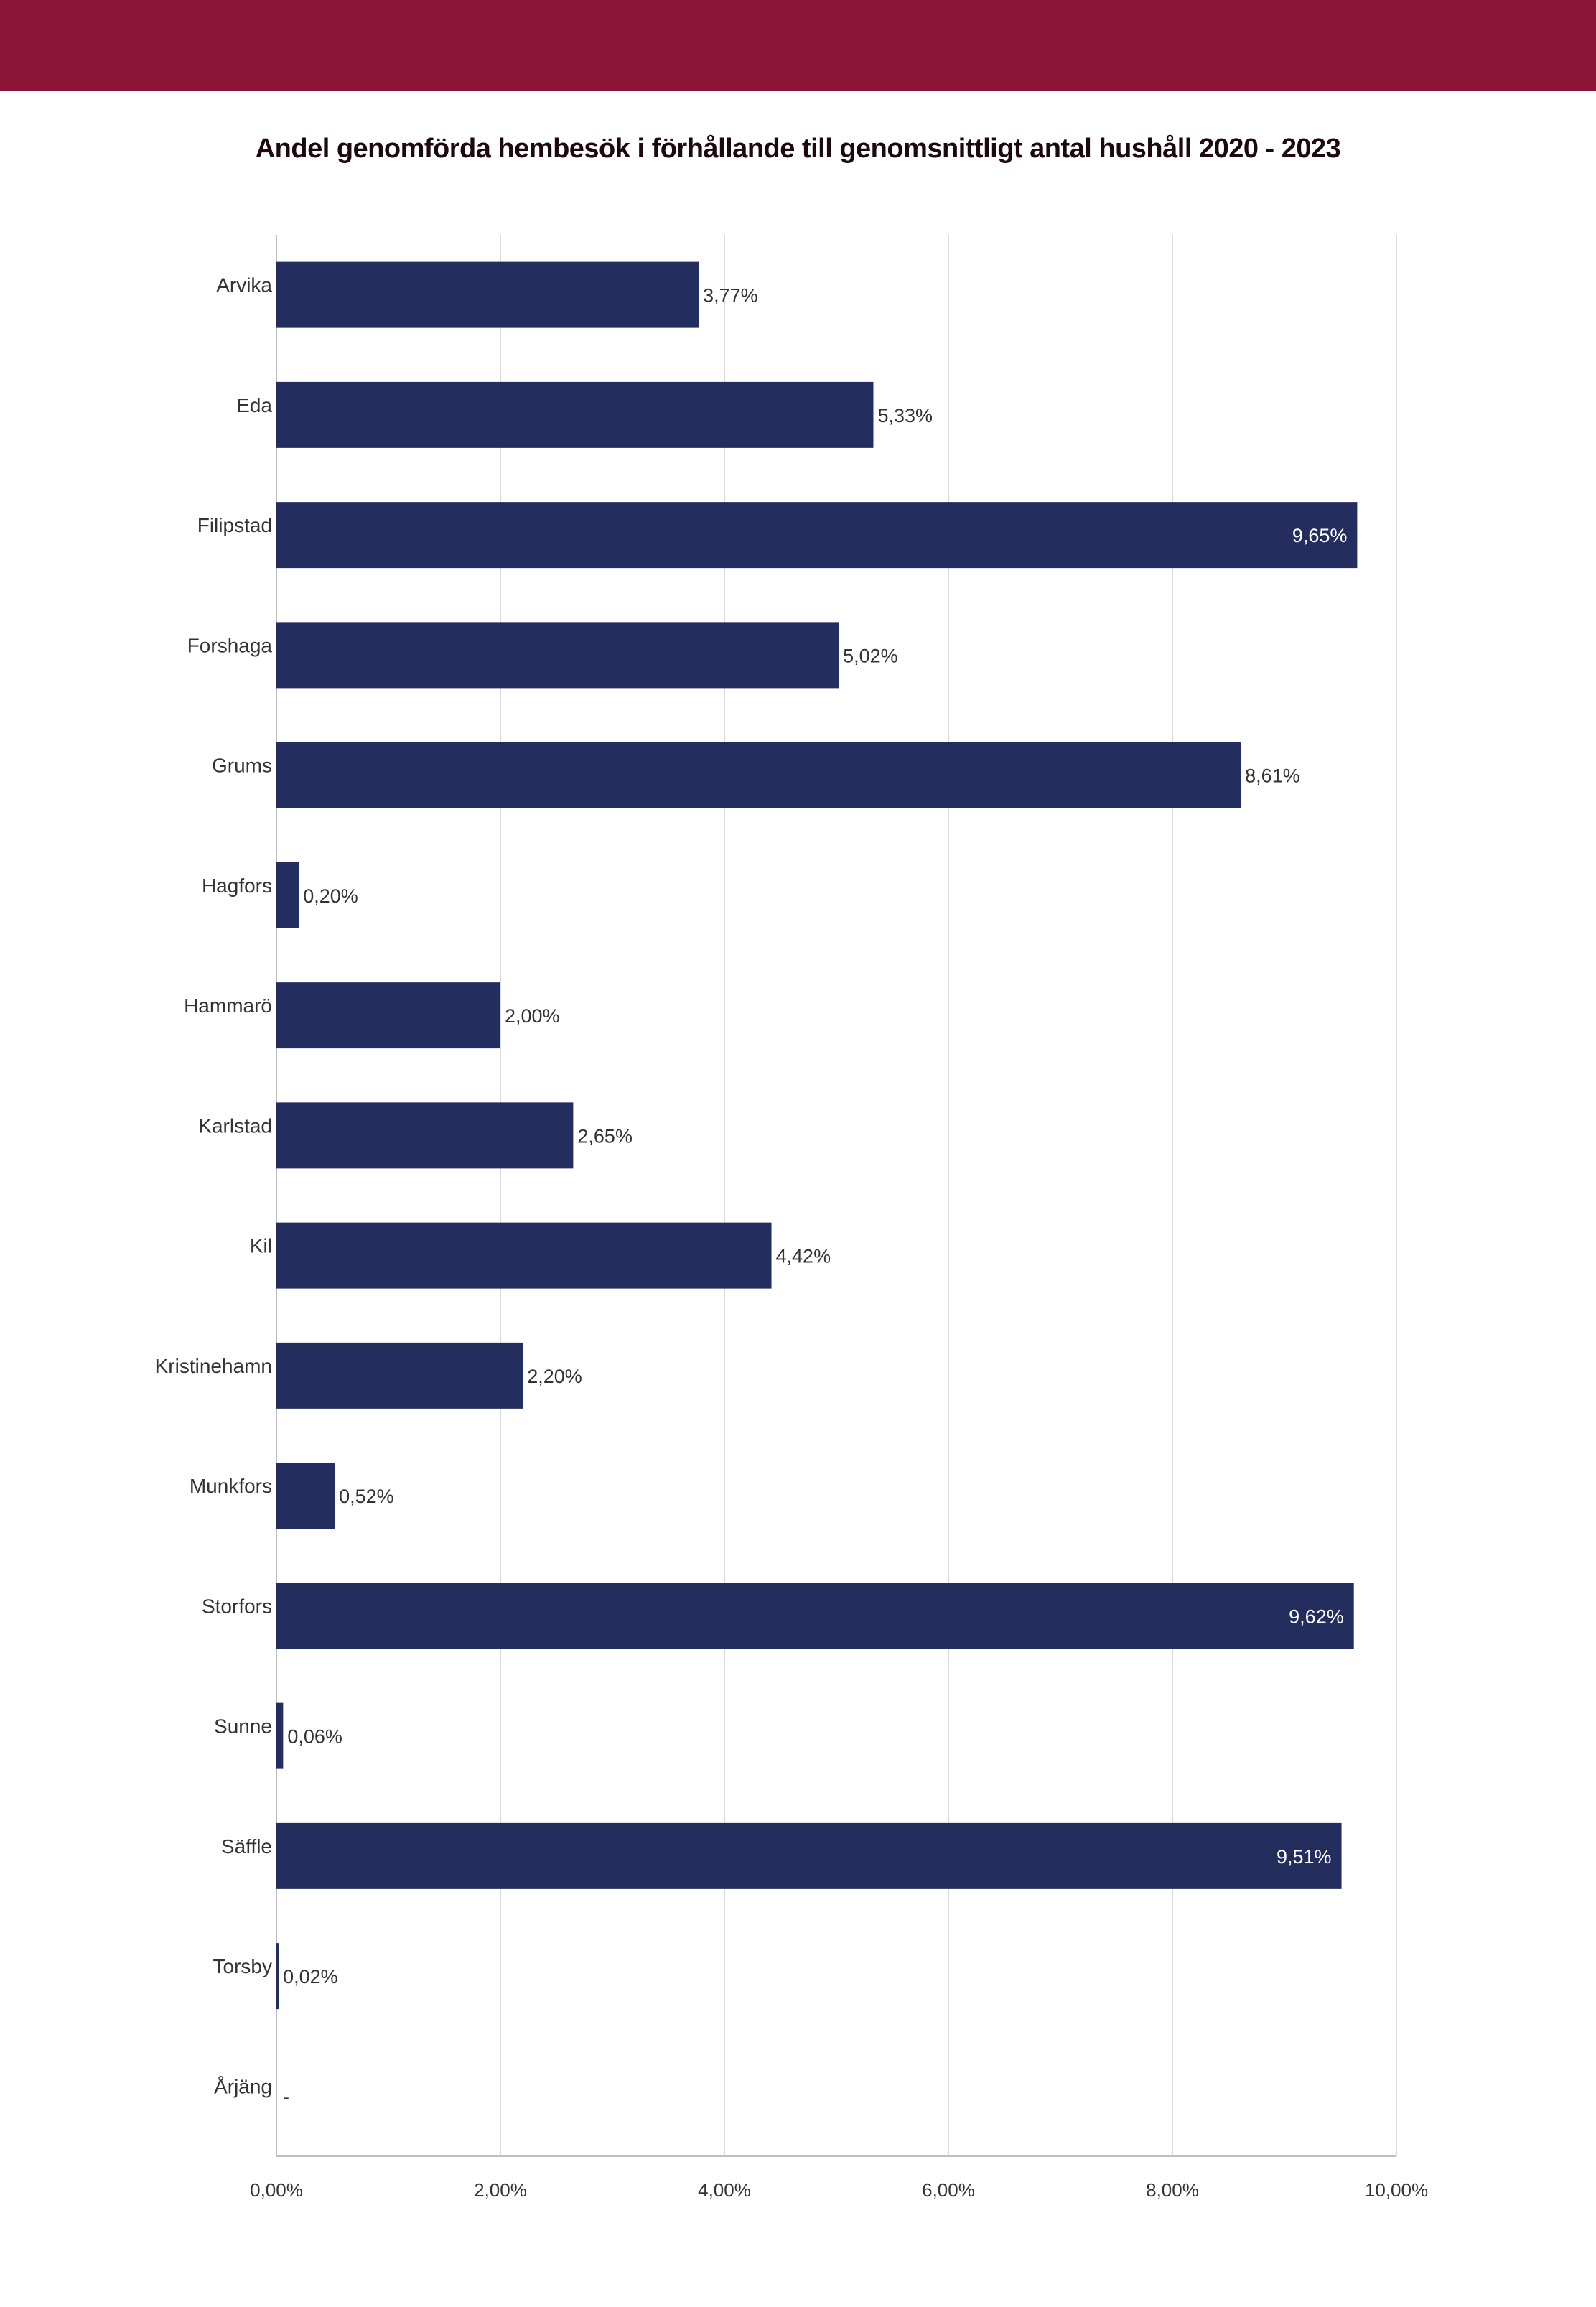  Describe the element at coordinates (286, 2096) in the screenshot. I see `data-label: -` at that location.